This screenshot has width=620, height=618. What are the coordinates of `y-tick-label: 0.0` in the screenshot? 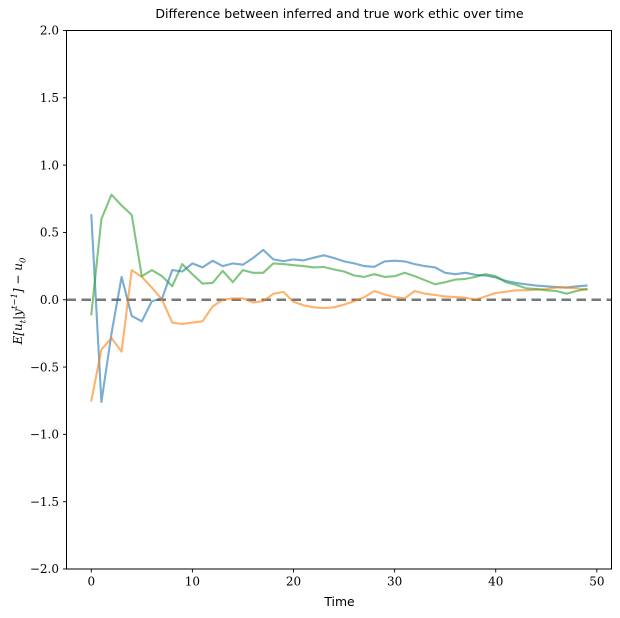 It's located at (49, 300).